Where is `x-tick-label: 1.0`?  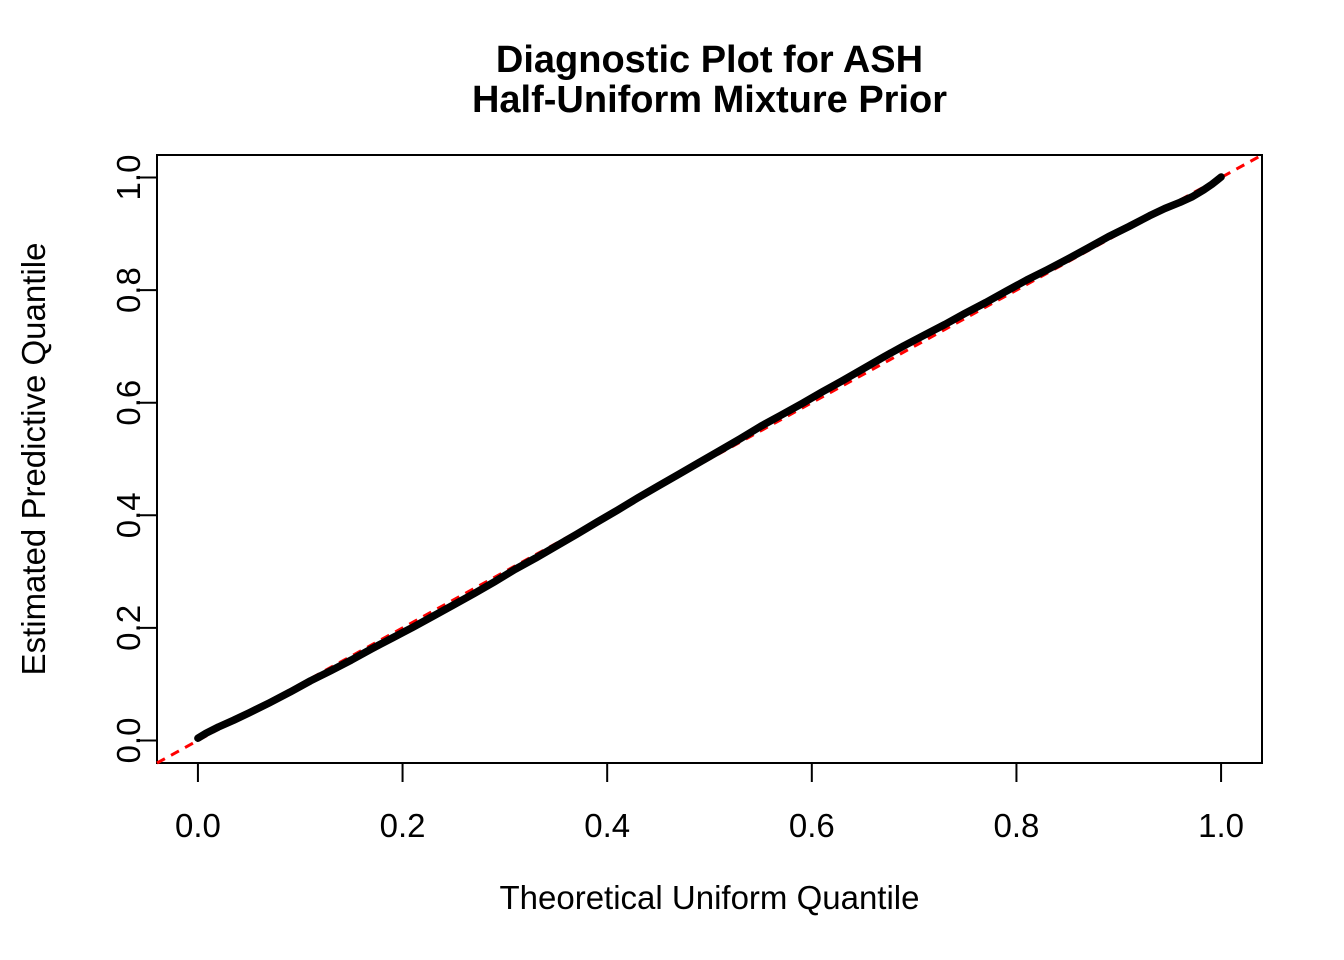
x-tick-label: 1.0 is located at coordinates (1221, 825).